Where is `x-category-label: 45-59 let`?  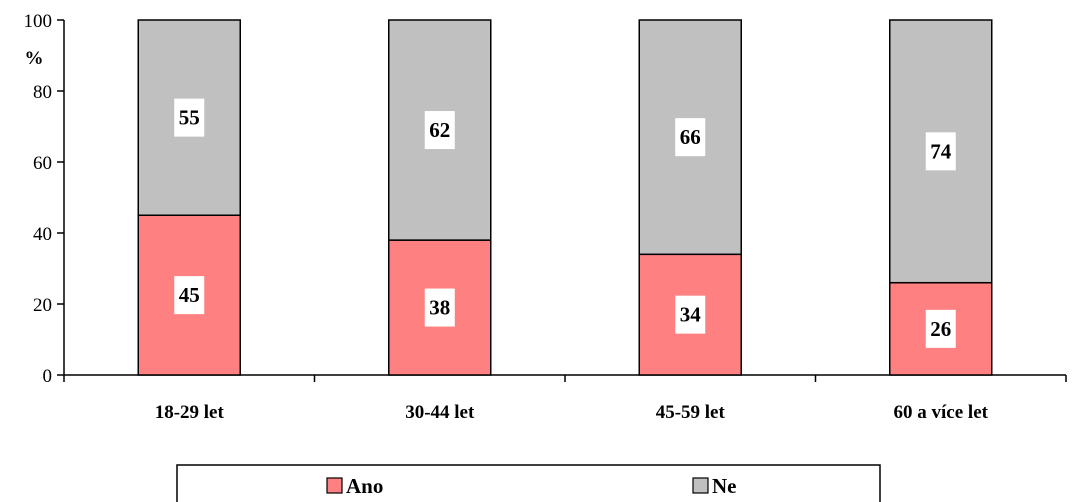 x-category-label: 45-59 let is located at coordinates (691, 412).